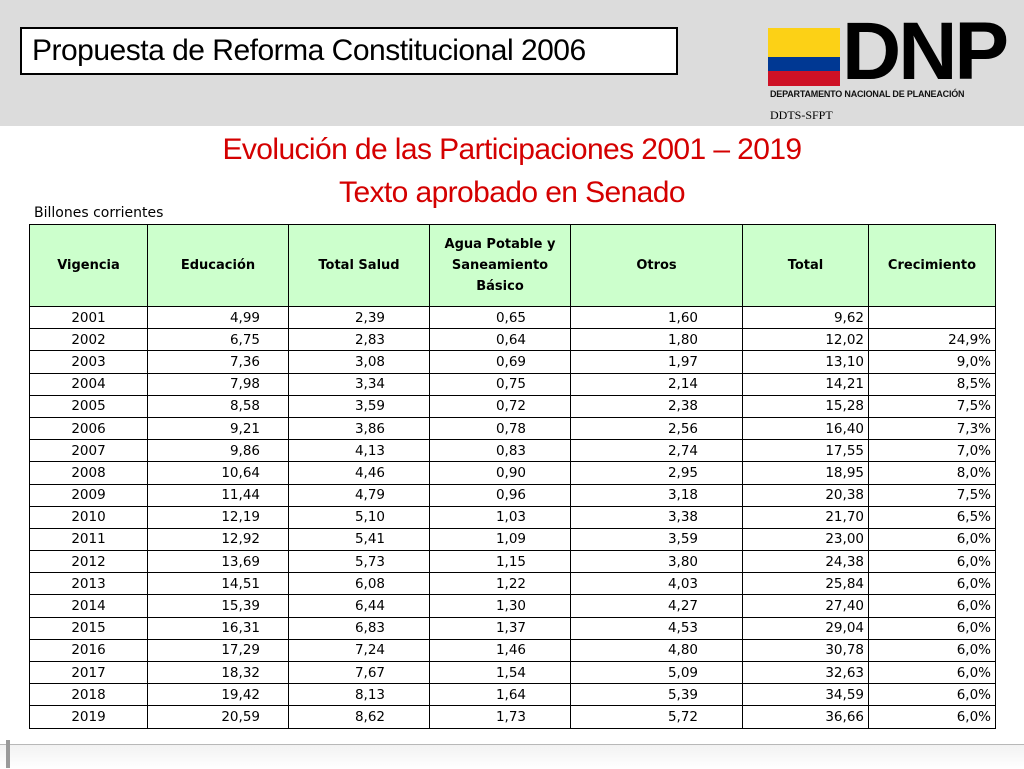 The image size is (1024, 769). I want to click on table-cell: 7,3%, so click(932, 428).